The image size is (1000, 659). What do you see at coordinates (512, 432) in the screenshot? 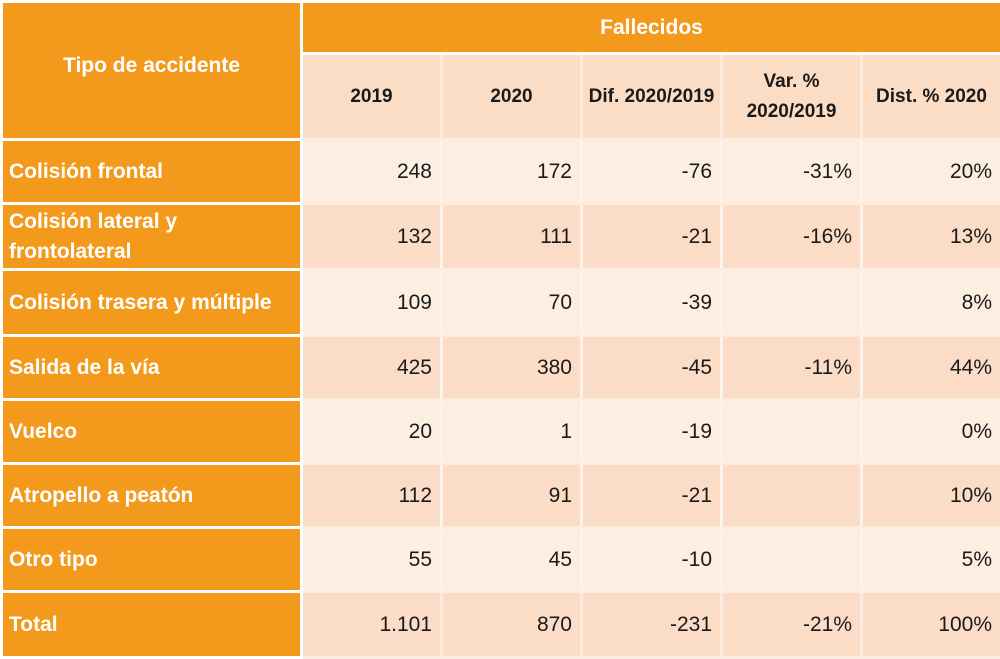
I see `table-cell: 1` at bounding box center [512, 432].